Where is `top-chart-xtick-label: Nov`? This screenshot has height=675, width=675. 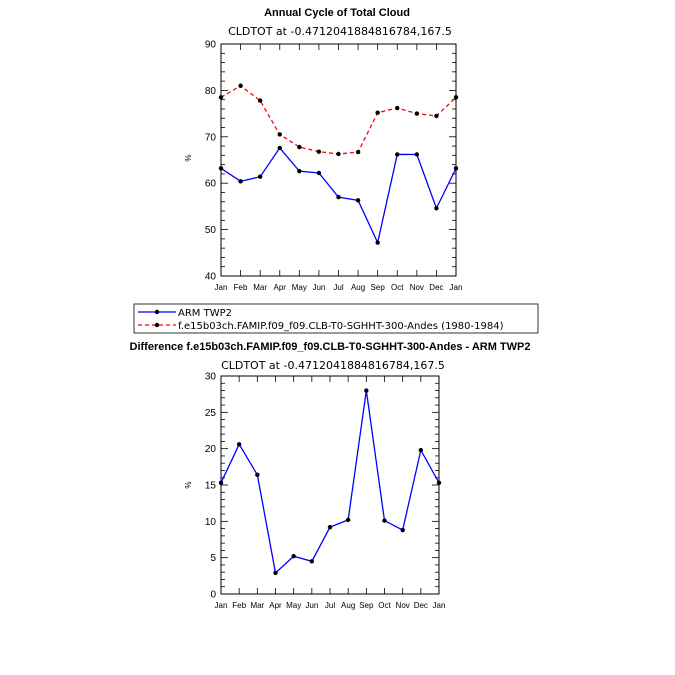
top-chart-xtick-label: Nov is located at coordinates (417, 287).